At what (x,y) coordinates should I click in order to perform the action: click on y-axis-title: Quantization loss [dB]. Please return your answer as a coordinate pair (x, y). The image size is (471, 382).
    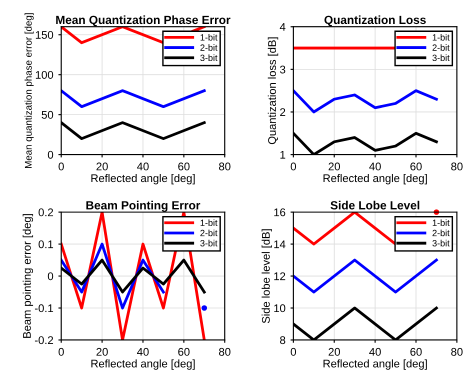
    Looking at the image, I should click on (273, 90).